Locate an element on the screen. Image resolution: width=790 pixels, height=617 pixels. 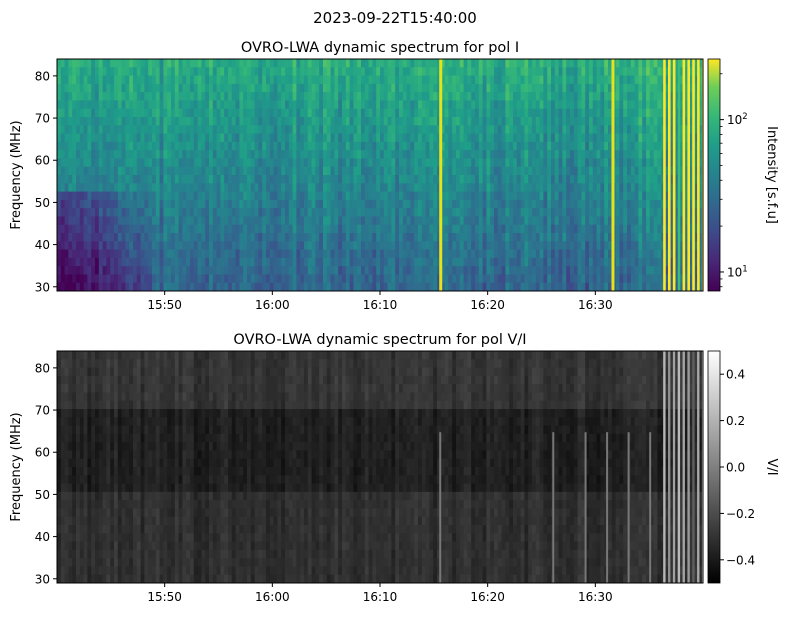
burst-streak is located at coordinates (698, 175).